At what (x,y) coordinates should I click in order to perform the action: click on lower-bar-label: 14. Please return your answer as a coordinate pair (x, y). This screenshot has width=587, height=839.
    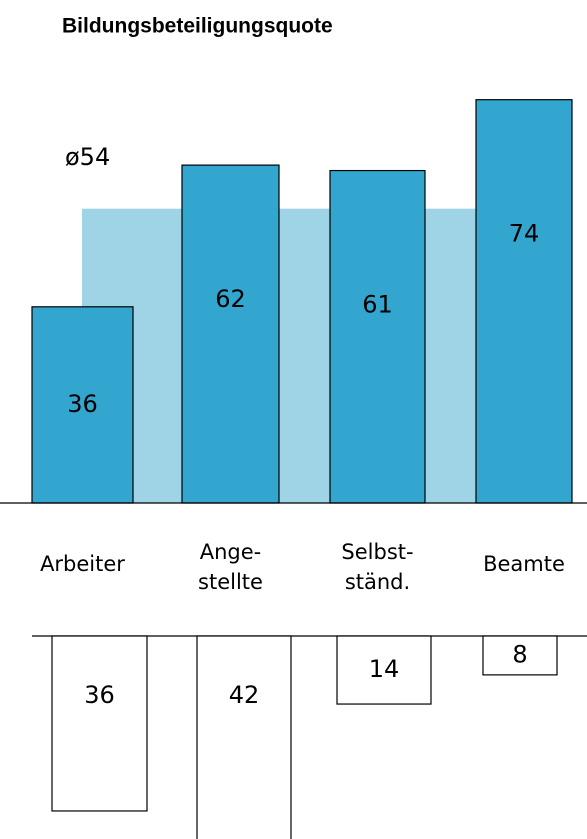
    Looking at the image, I should click on (384, 669).